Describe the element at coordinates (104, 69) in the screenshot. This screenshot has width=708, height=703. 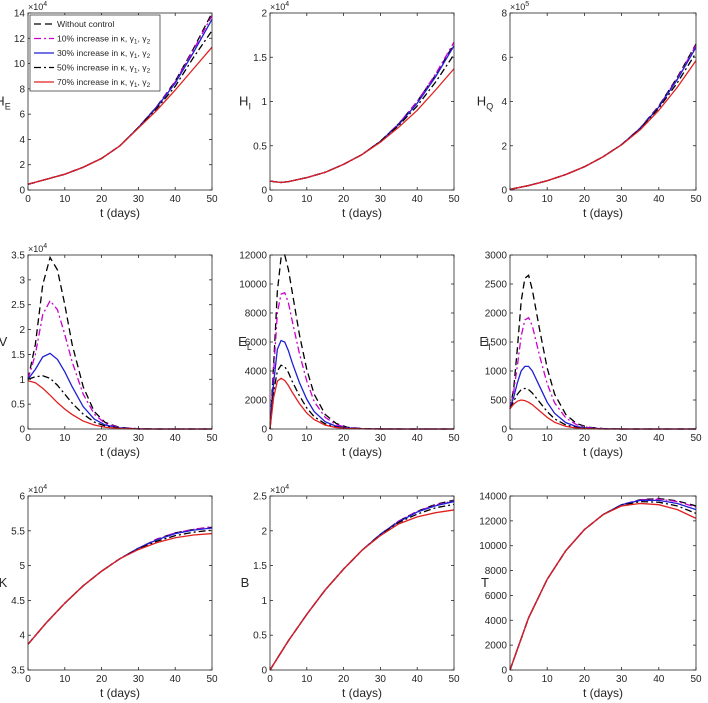
I see `legend-label-4: 50% increase in κ, γ1, γ2` at that location.